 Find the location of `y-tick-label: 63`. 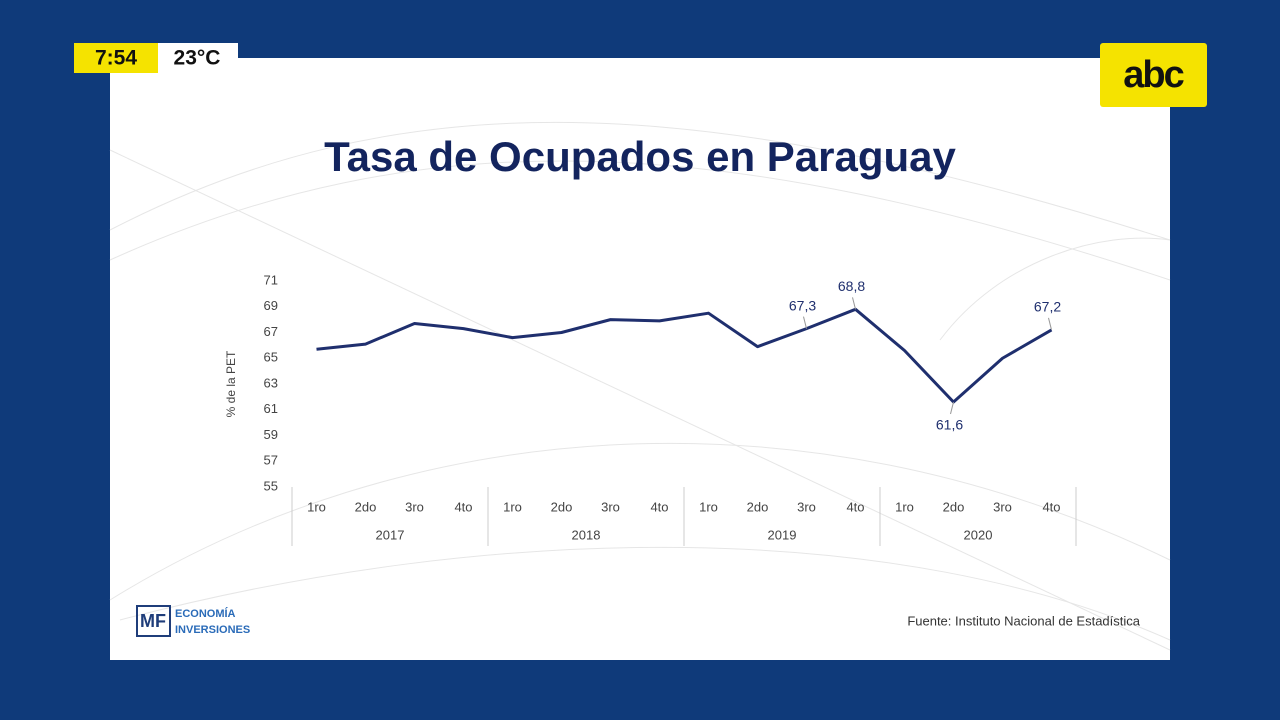

y-tick-label: 63 is located at coordinates (271, 382).